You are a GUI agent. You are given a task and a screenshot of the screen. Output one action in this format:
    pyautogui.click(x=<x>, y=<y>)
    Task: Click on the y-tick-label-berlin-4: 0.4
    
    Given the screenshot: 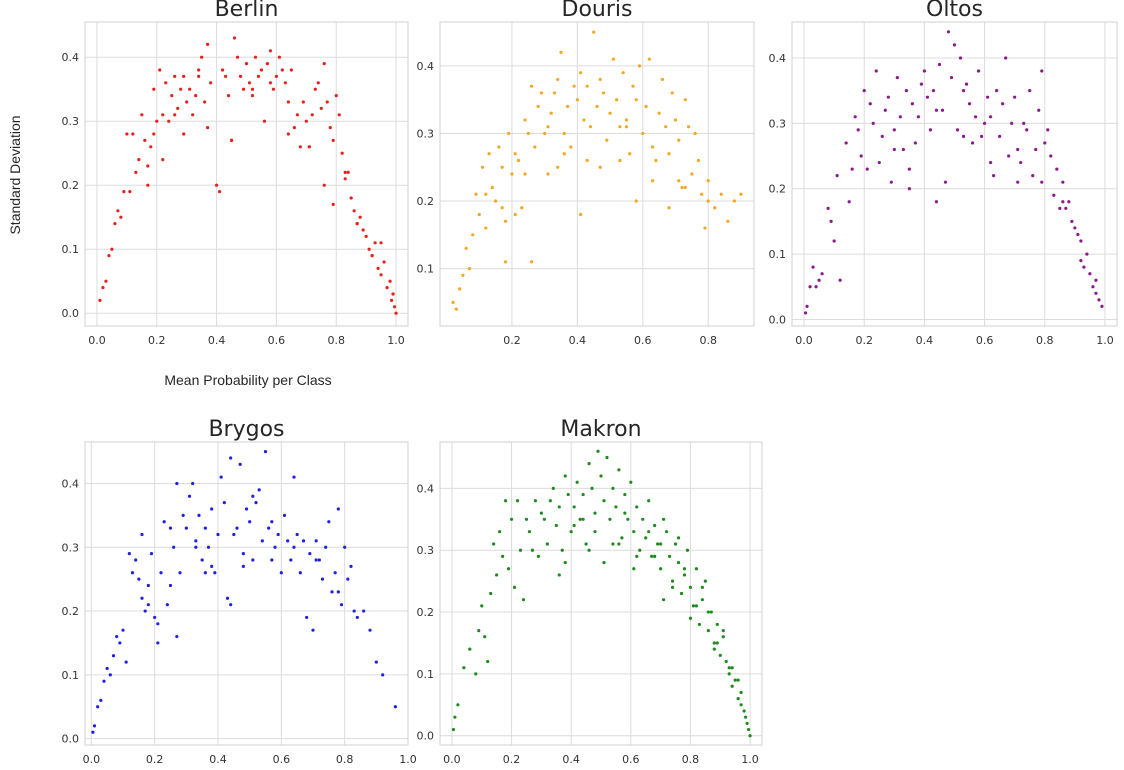 What is the action you would take?
    pyautogui.click(x=71, y=57)
    